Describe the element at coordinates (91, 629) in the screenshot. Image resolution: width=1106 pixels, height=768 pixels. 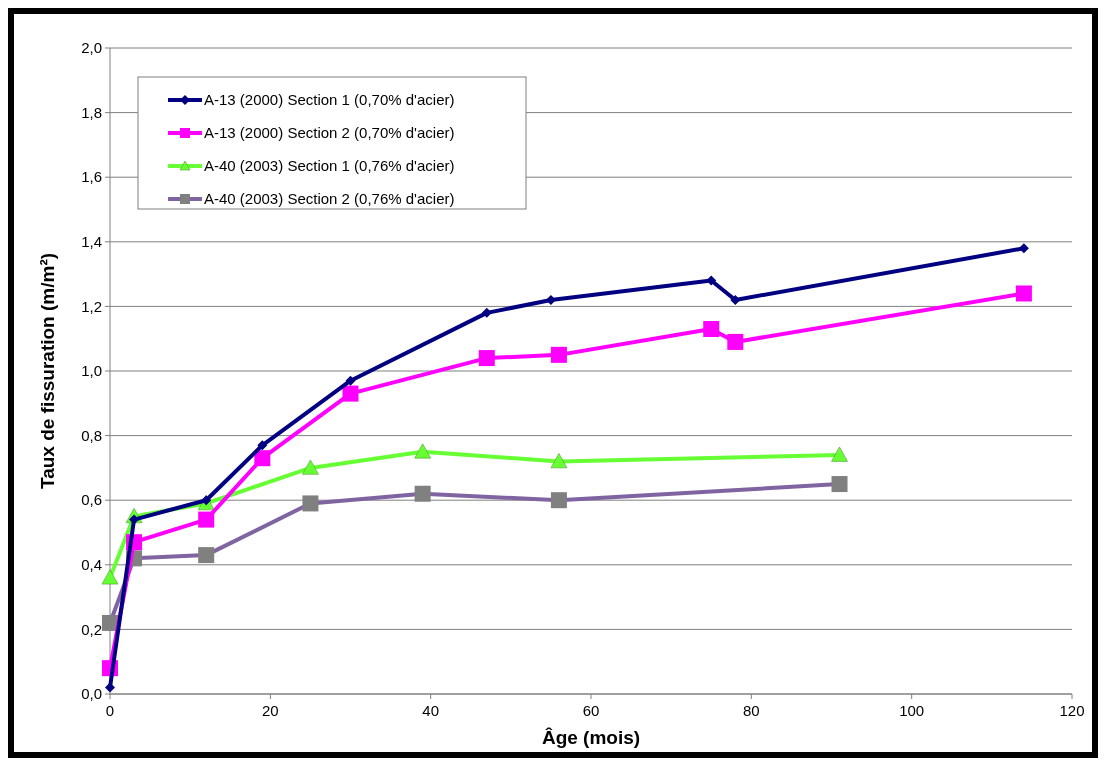
I see `y-tick-label: 0,2` at that location.